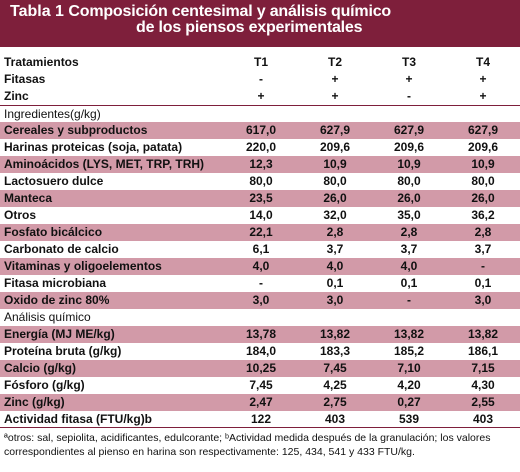  What do you see at coordinates (260, 198) in the screenshot?
I see `table-row: Manteca 23,5 26,0 26,0 26,0` at bounding box center [260, 198].